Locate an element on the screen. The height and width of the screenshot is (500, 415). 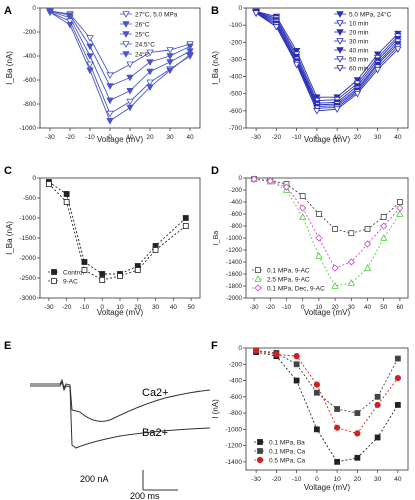
panel-c-y-axis-label: I_Ba (nA) is located at coordinates (9, 238).